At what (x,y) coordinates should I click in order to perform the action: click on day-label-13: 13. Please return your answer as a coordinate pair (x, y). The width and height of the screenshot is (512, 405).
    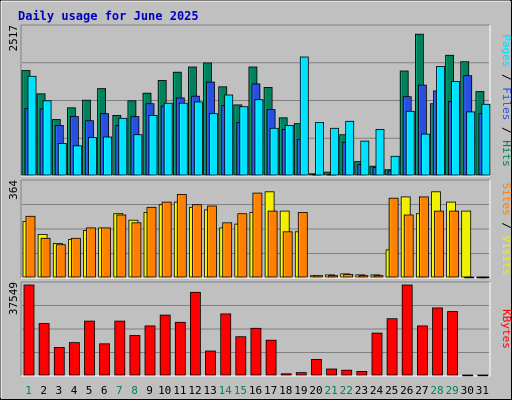
    Looking at the image, I should click on (209, 390).